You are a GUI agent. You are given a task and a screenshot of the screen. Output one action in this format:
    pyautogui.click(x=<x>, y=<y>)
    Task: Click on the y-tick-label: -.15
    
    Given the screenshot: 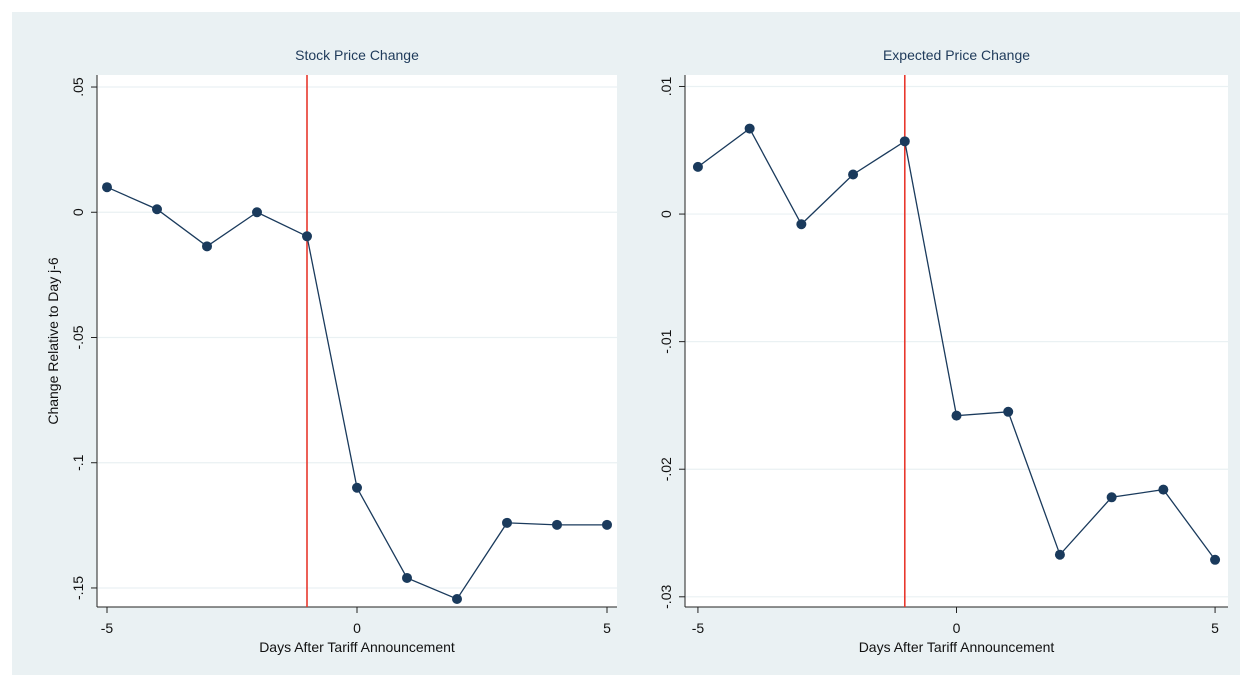 What is the action you would take?
    pyautogui.click(x=78, y=588)
    